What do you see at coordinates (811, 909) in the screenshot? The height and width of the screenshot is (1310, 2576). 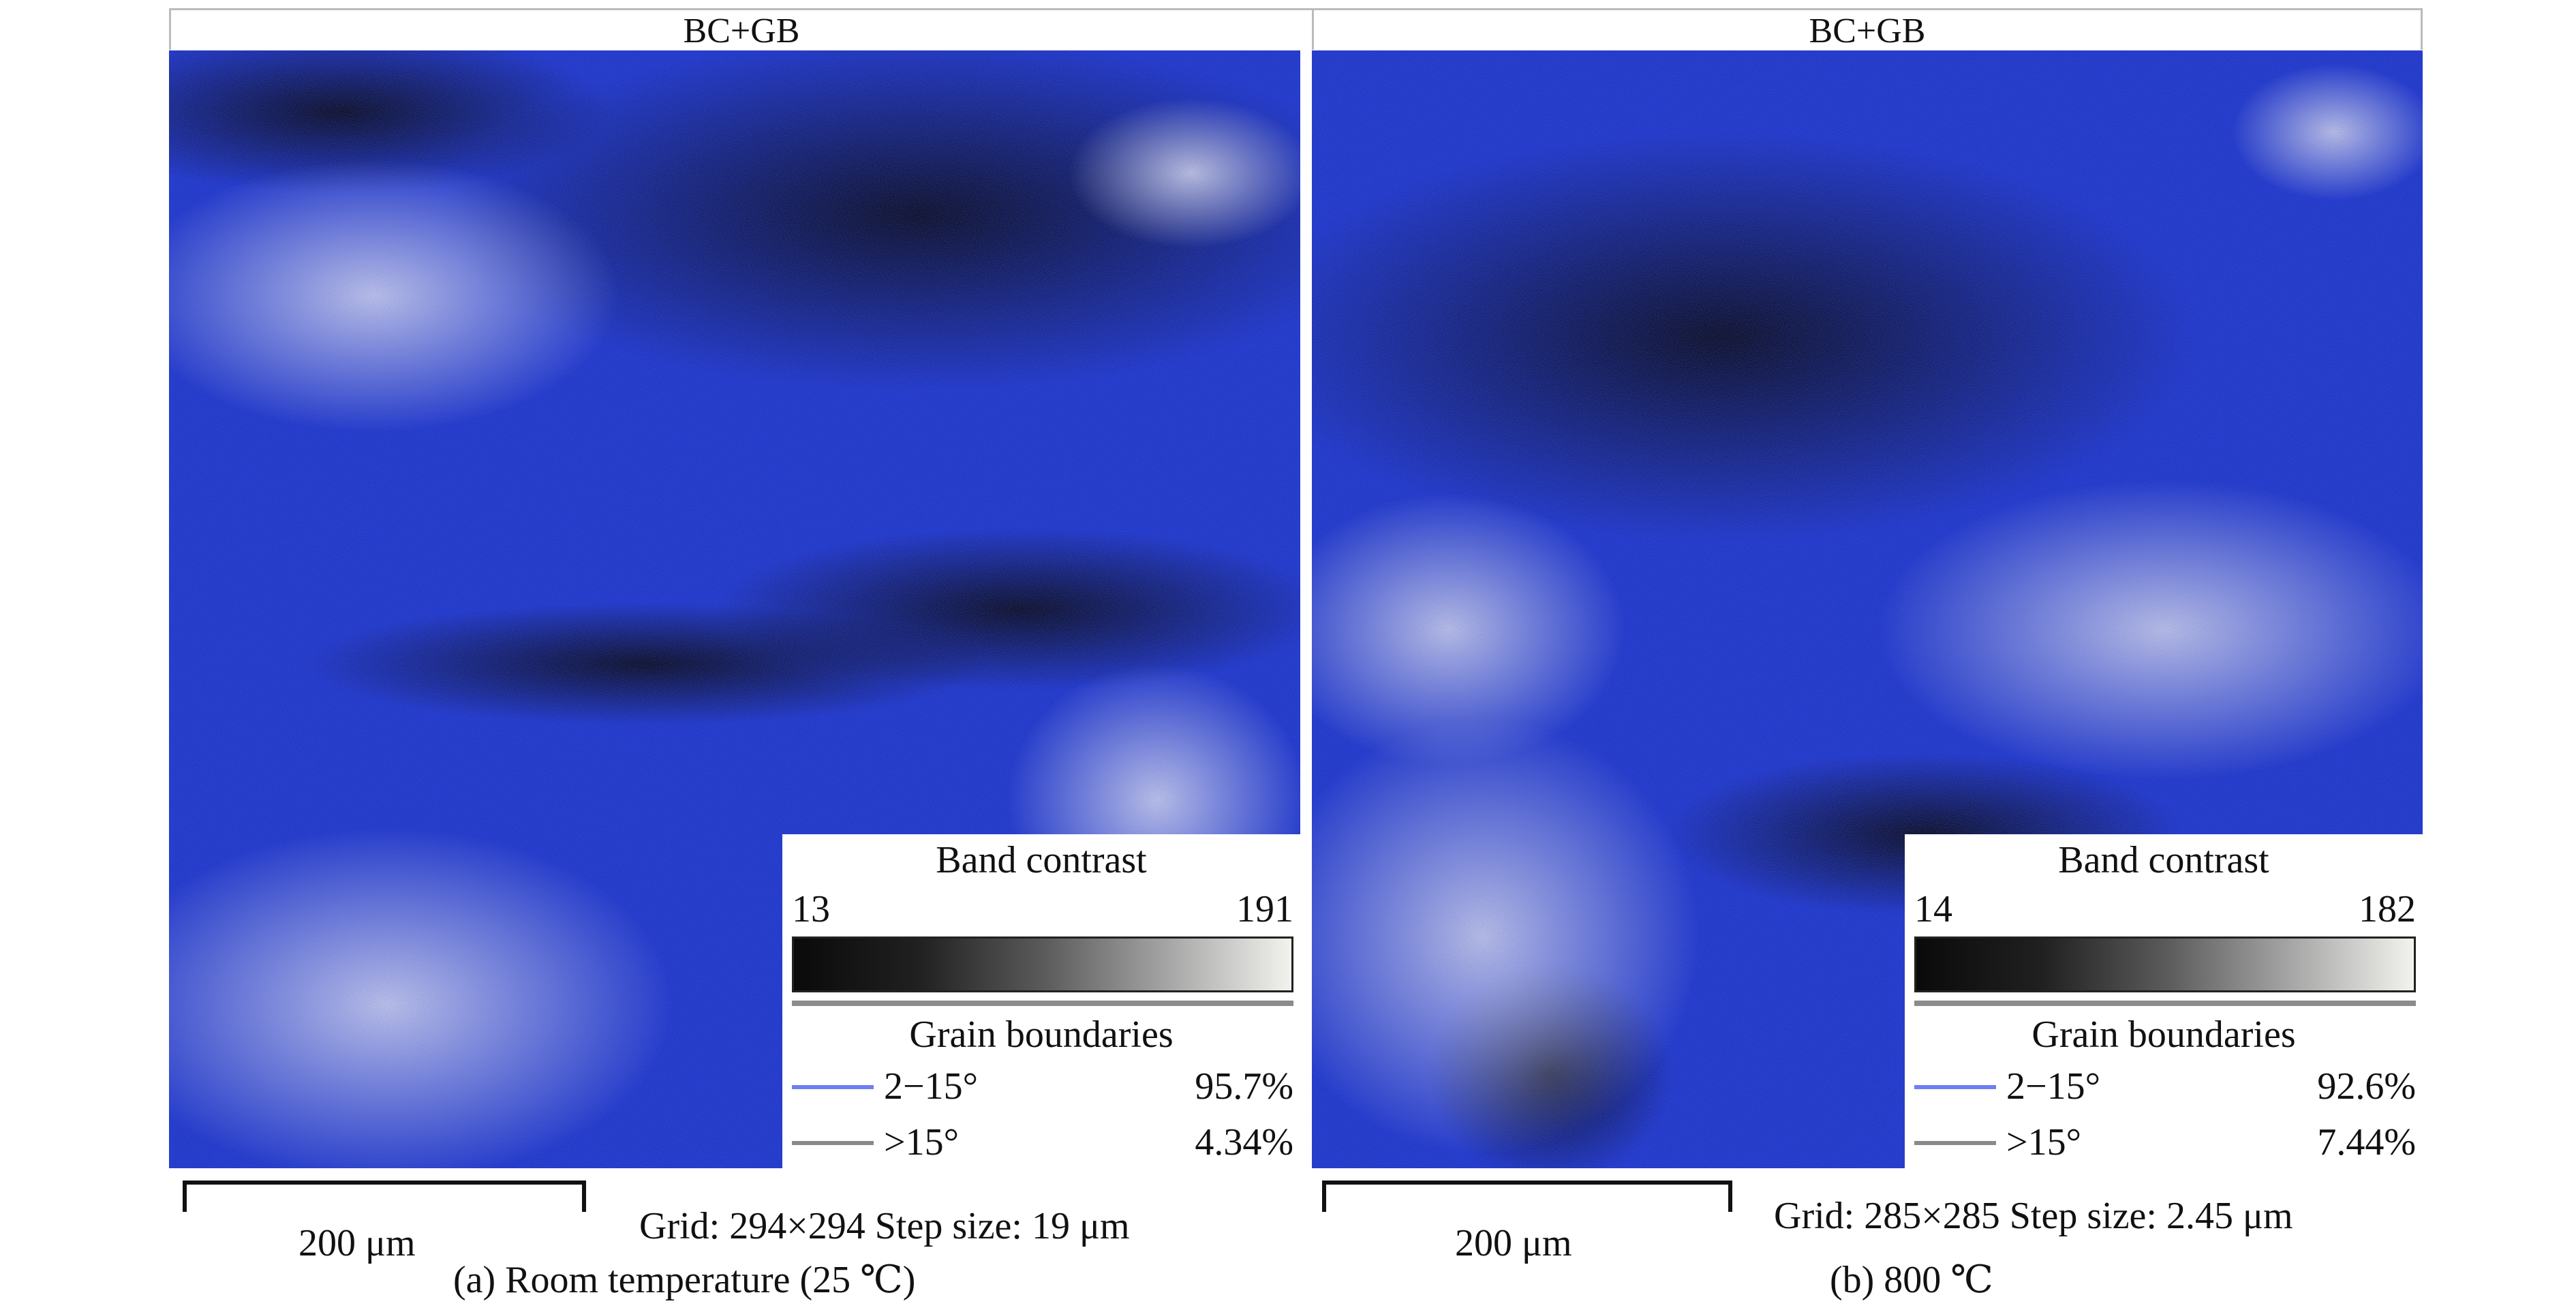 I see `band-contrast-min: 13` at bounding box center [811, 909].